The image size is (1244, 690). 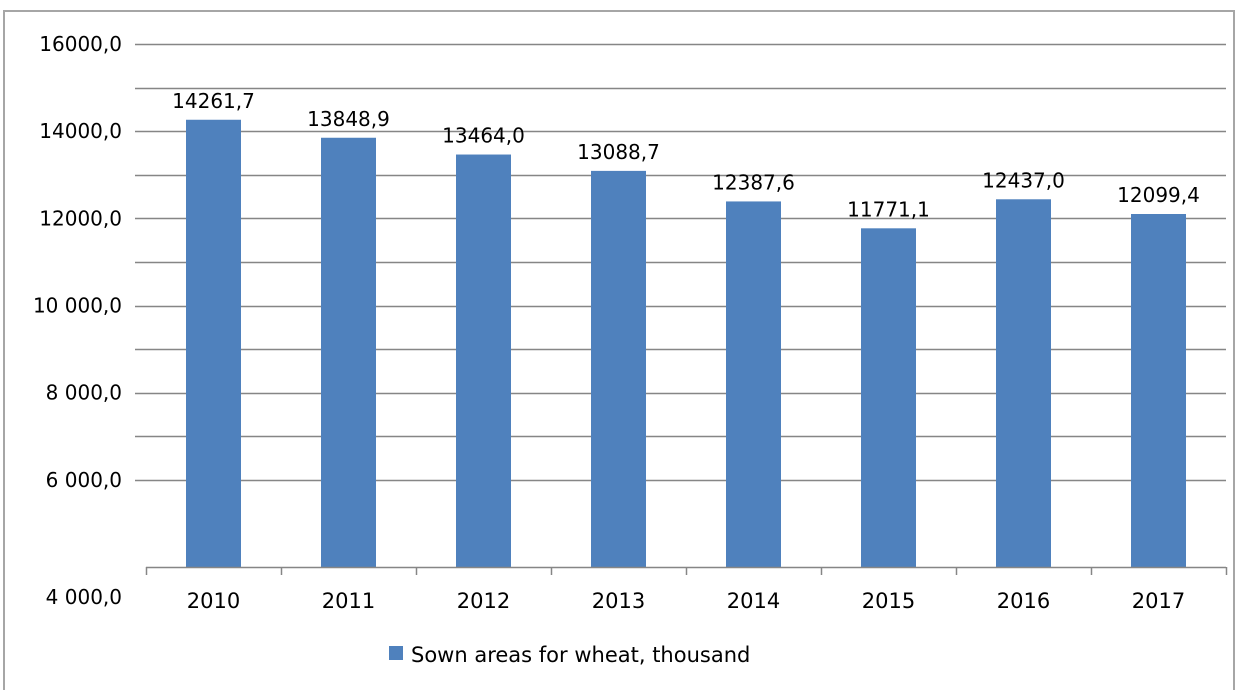 What do you see at coordinates (396, 653) in the screenshot?
I see `legend-swatch` at bounding box center [396, 653].